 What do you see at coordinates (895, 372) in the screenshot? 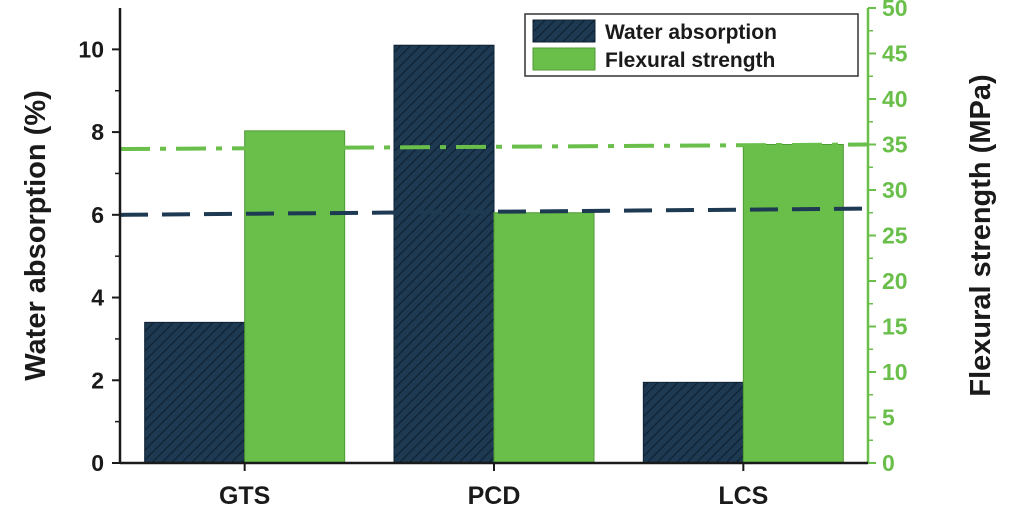
I see `right-tick-label: 10` at bounding box center [895, 372].